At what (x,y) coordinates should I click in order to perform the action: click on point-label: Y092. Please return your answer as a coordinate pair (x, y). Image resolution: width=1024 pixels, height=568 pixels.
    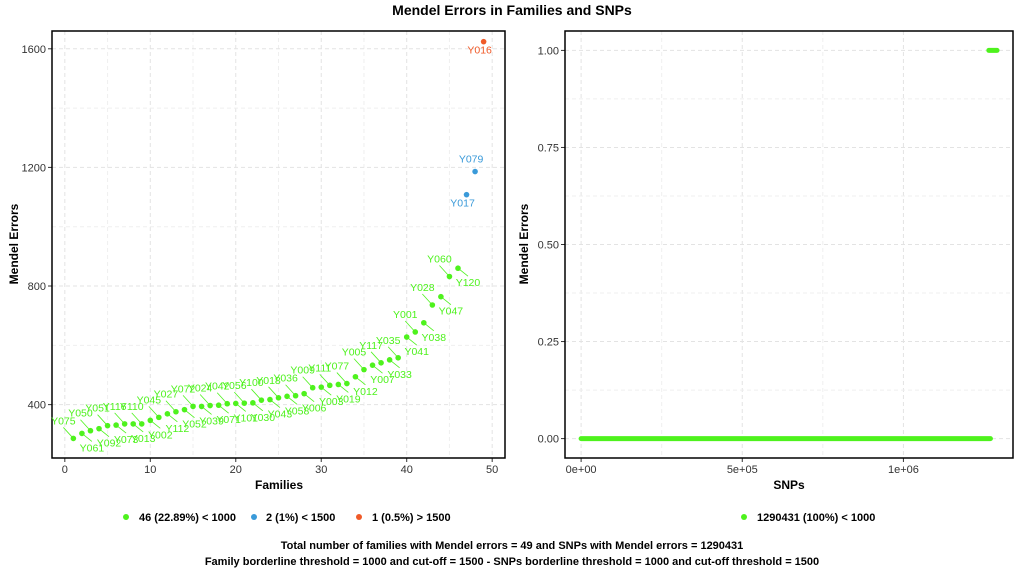
    Looking at the image, I should click on (109, 444).